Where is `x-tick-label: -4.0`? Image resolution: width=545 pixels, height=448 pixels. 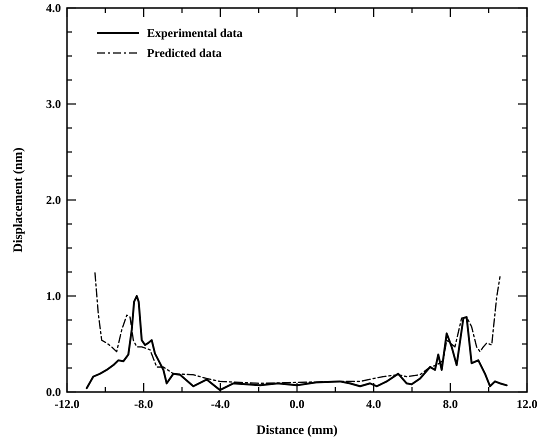
x-tick-label: -4.0 is located at coordinates (220, 404).